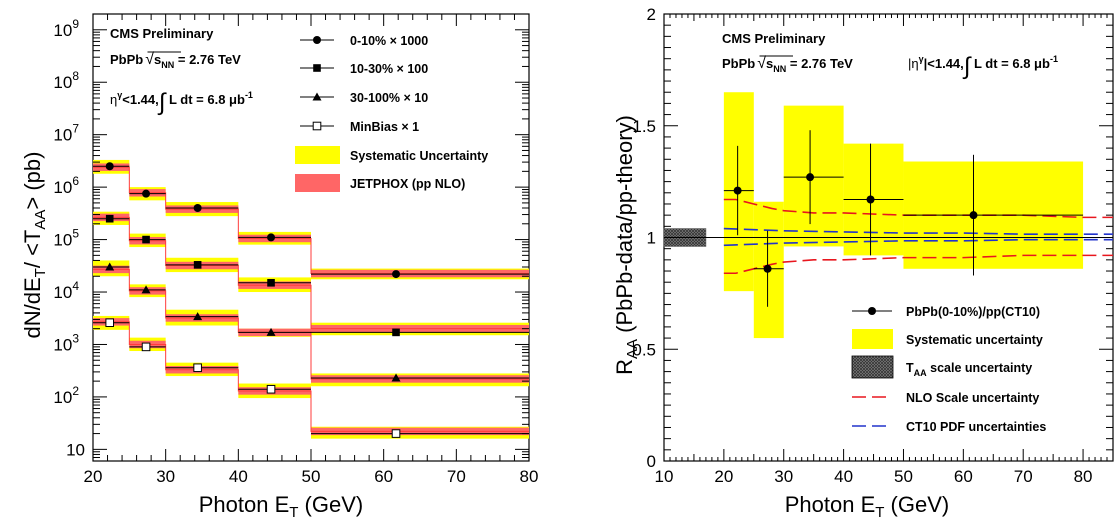 The image size is (1118, 523). Describe the element at coordinates (389, 41) in the screenshot. I see `legend-label: 0-10% × 1000` at that location.